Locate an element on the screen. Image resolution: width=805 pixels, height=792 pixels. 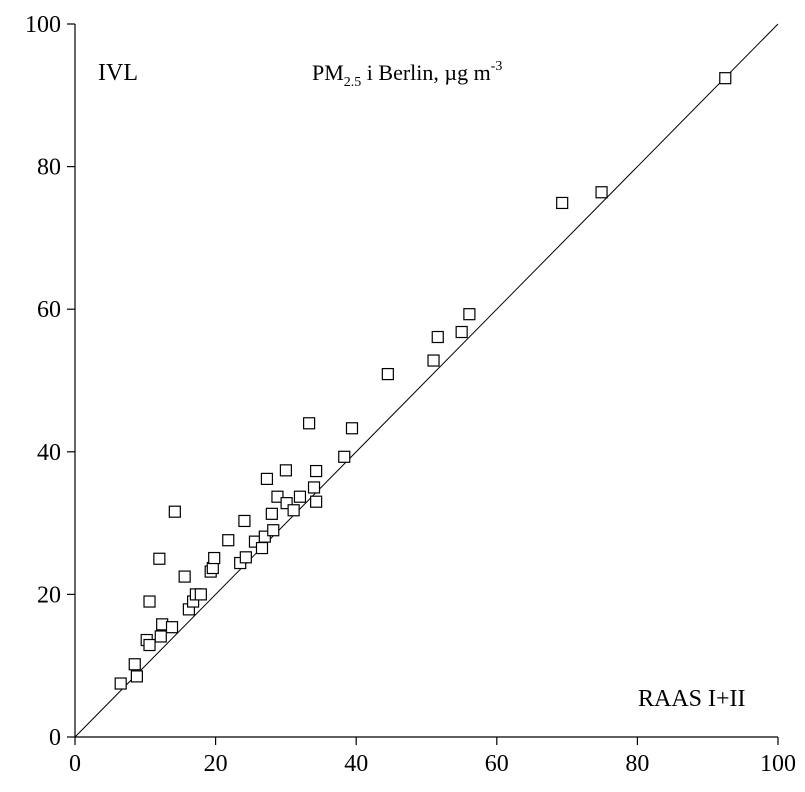
x-tick-label: 0 is located at coordinates (75, 764).